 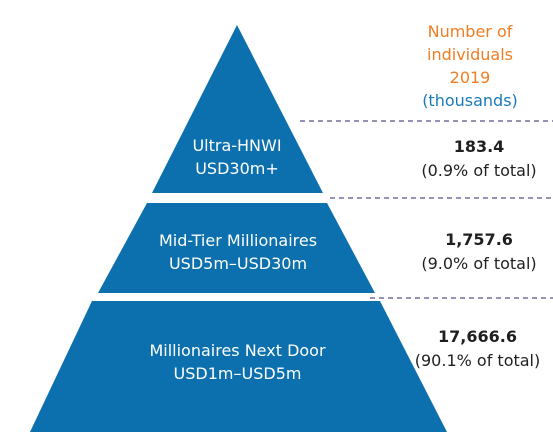 I want to click on stat-share: (90.1% of total), so click(x=477, y=360).